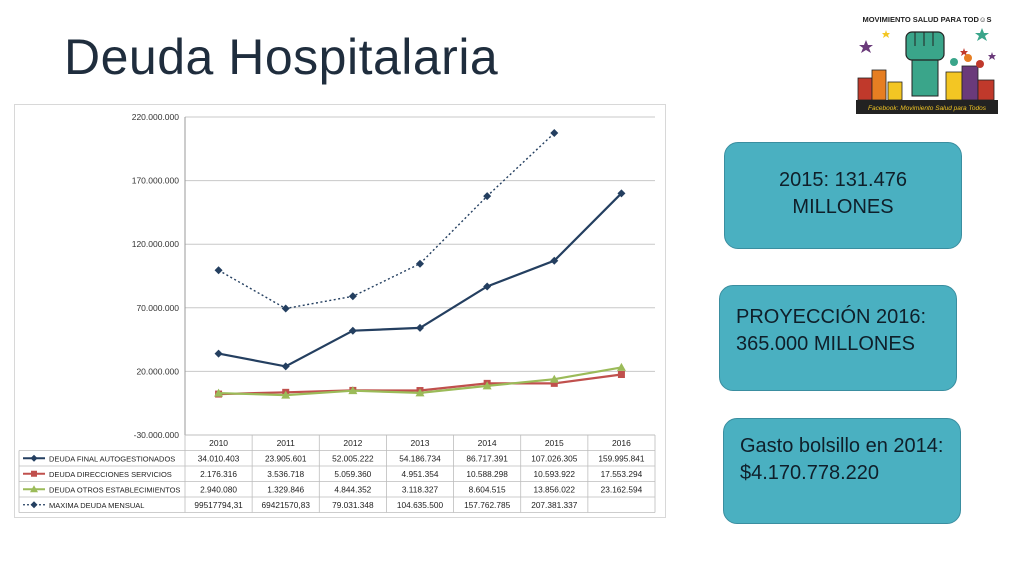  Describe the element at coordinates (420, 505) in the screenshot. I see `data-label: 104.635.500` at that location.